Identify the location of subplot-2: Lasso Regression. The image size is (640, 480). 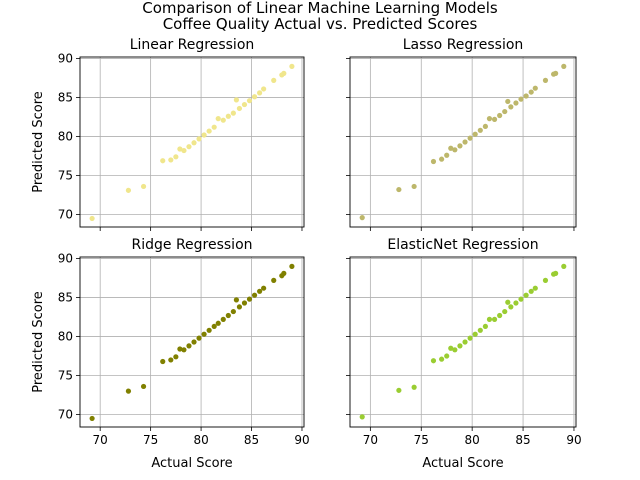
(461, 134).